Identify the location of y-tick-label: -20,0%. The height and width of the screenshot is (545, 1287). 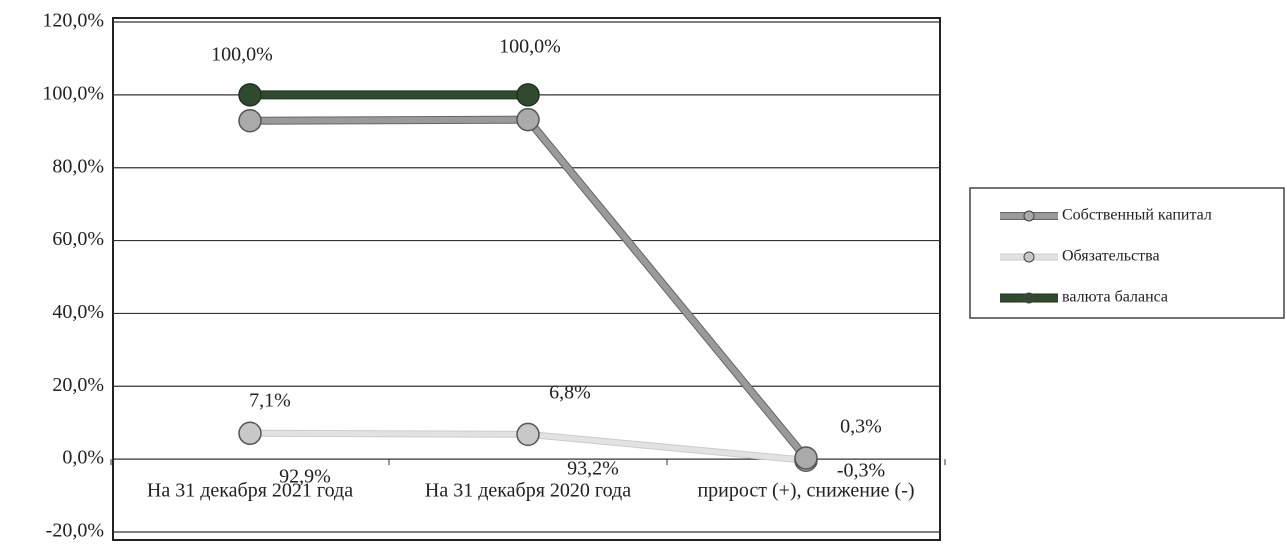
(75, 531).